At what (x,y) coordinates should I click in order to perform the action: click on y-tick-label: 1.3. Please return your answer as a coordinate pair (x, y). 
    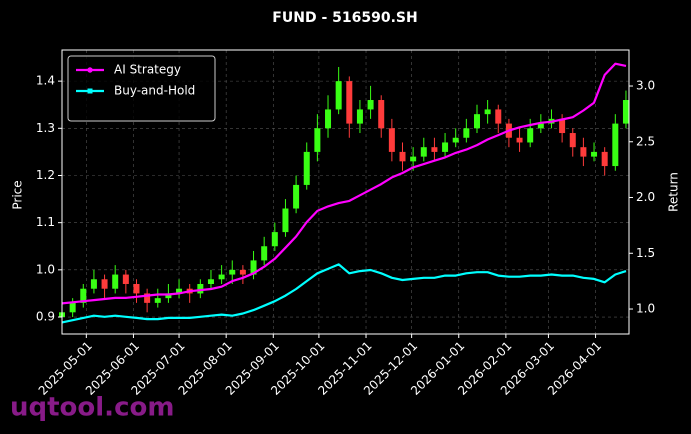
    Looking at the image, I should click on (45, 128).